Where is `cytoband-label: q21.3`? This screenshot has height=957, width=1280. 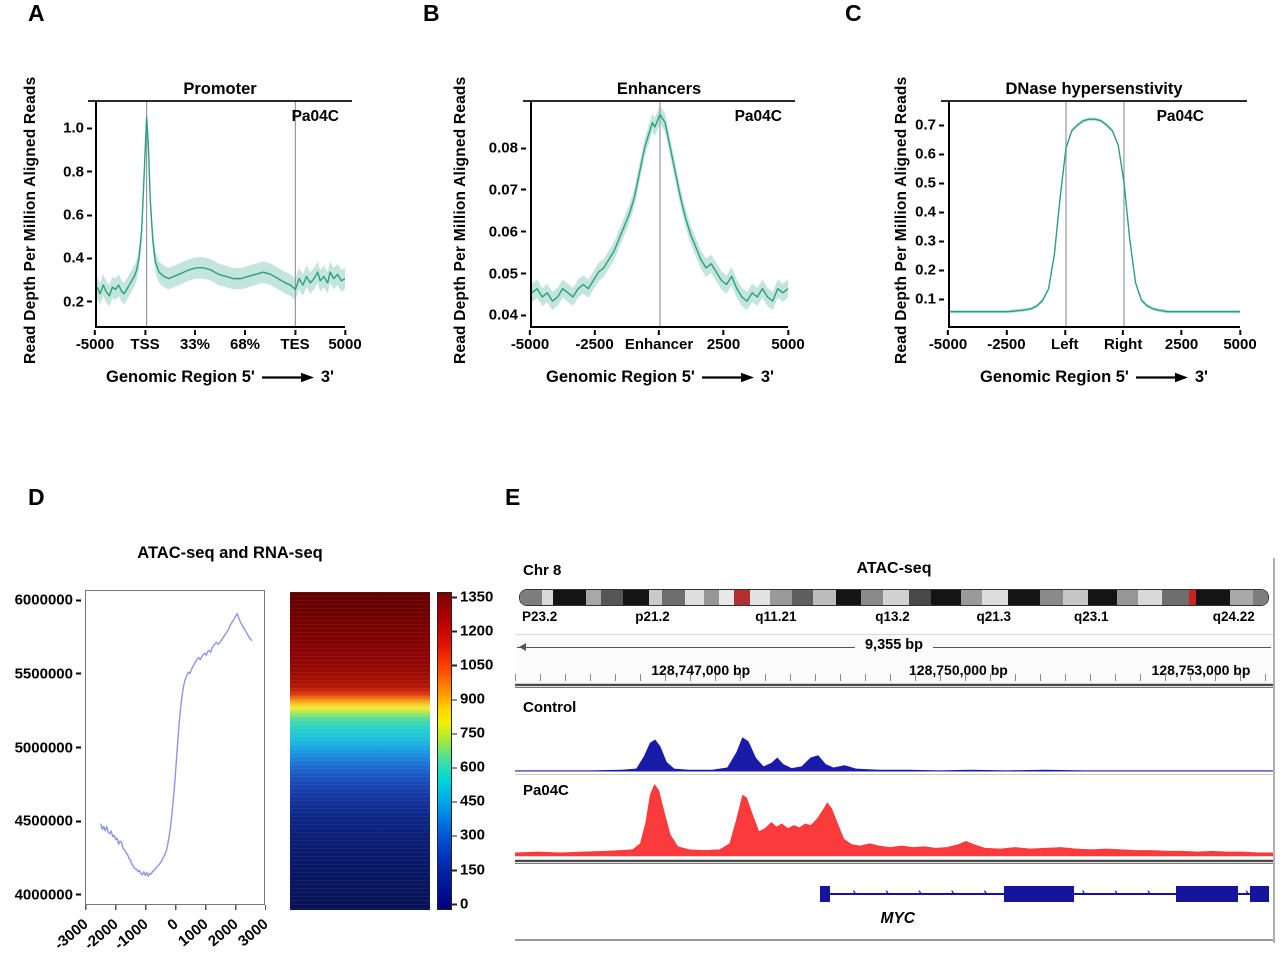
cytoband-label: q21.3 is located at coordinates (994, 616).